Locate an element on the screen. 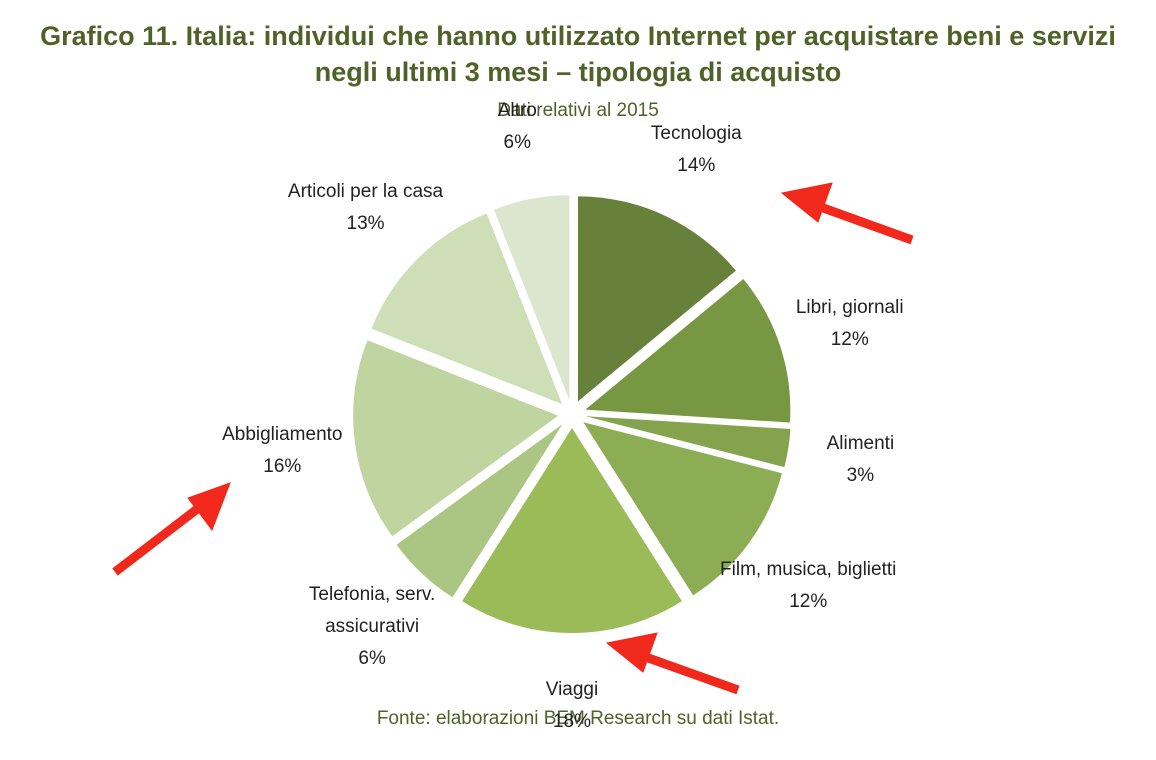  slice-label: Articoli per la casa 13% is located at coordinates (366, 208).